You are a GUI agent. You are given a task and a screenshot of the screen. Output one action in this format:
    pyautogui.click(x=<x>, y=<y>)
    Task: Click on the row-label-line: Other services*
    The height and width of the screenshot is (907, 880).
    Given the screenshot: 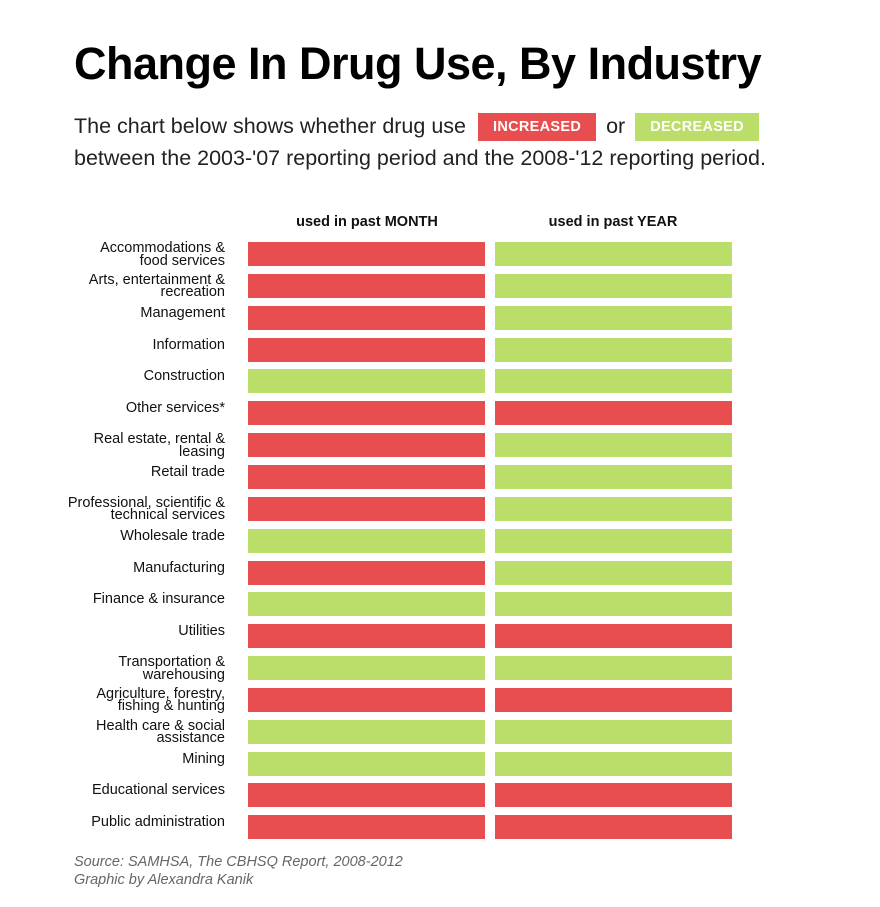 What is the action you would take?
    pyautogui.click(x=175, y=408)
    